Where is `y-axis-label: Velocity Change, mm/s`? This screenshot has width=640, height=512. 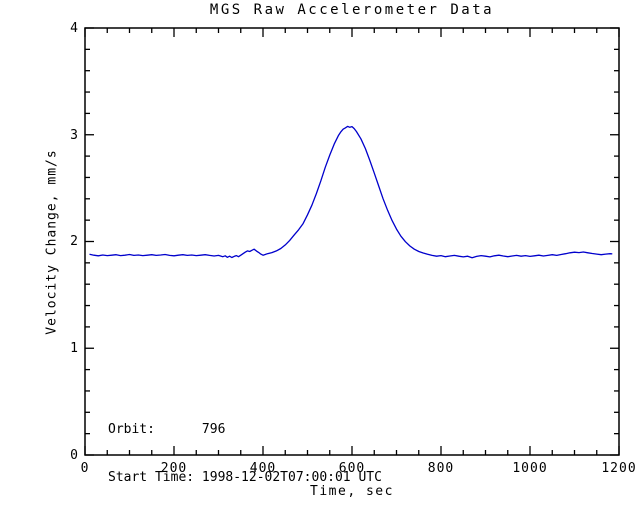
y-axis-label: Velocity Change, mm/s is located at coordinates (52, 242).